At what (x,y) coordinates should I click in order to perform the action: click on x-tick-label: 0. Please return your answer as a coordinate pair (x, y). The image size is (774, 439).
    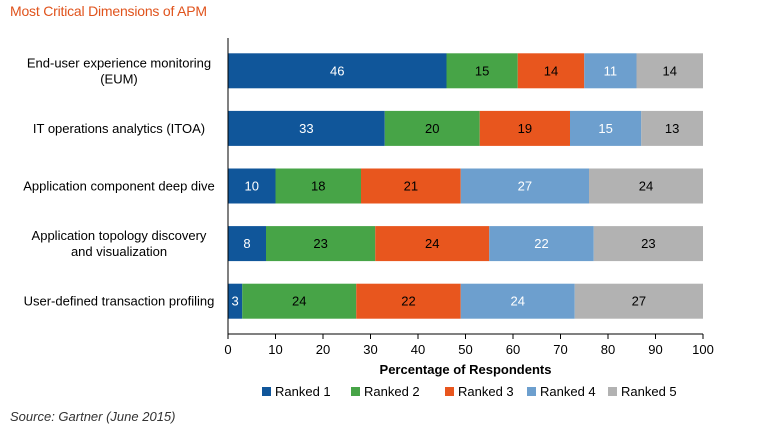
    Looking at the image, I should click on (227, 349).